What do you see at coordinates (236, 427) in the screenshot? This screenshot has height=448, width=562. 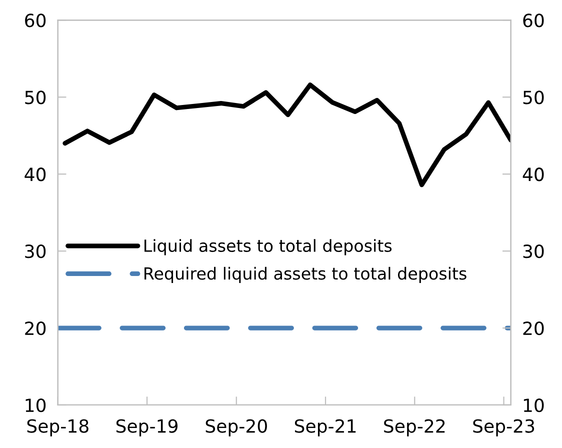 I see `x-tick-label: Sep-20` at bounding box center [236, 427].